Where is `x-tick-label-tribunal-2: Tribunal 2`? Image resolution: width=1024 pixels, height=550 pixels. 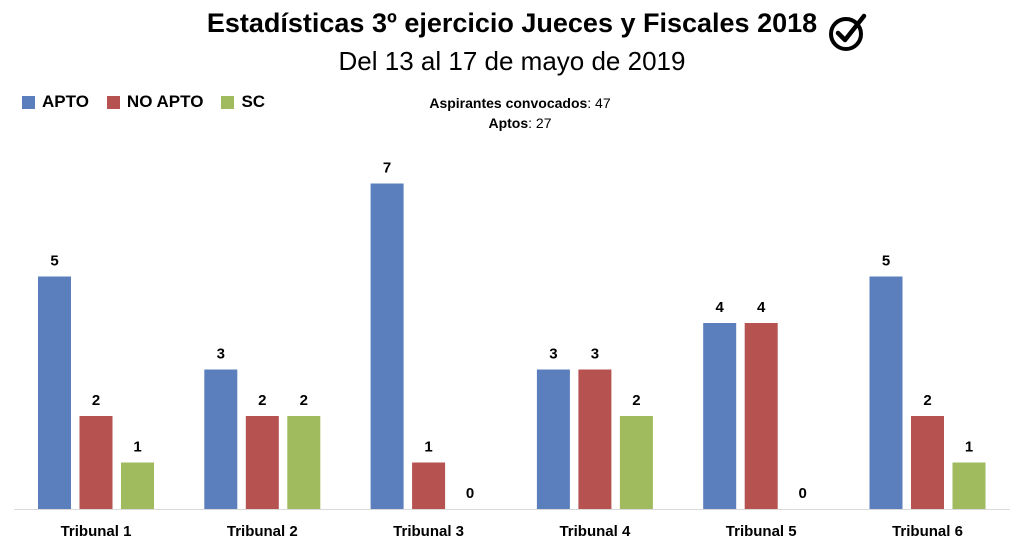
x-tick-label-tribunal-2: Tribunal 2 is located at coordinates (262, 531).